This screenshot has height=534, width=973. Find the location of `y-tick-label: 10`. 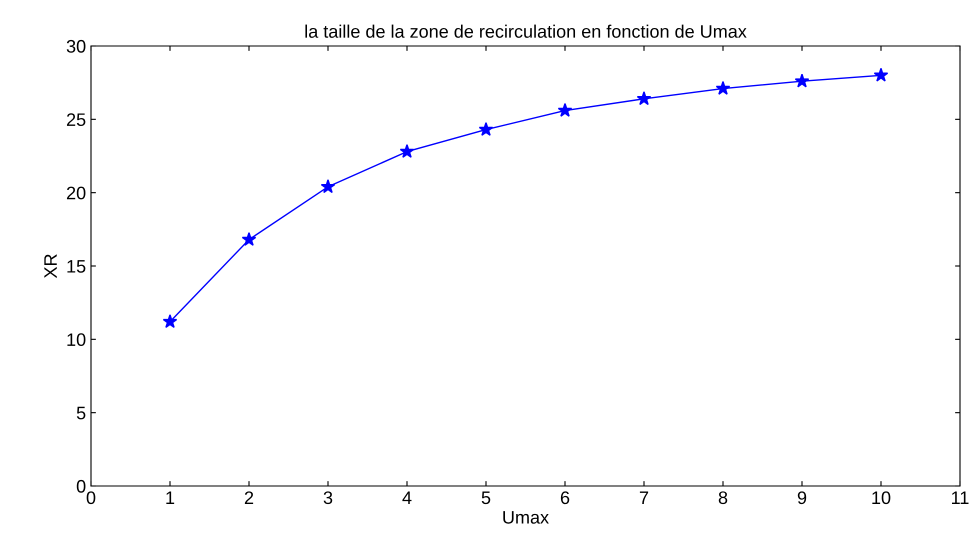

y-tick-label: 10 is located at coordinates (76, 339).